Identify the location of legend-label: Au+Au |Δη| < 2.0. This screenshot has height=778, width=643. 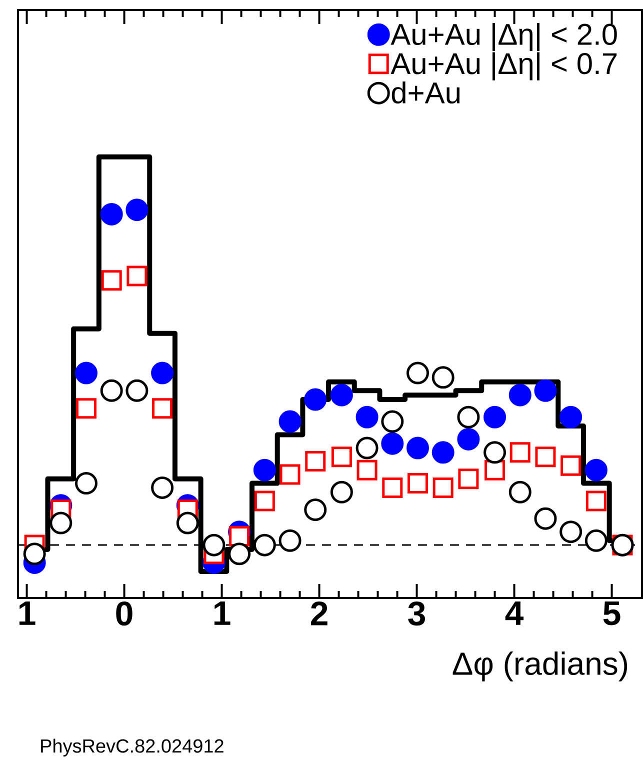
(503, 37).